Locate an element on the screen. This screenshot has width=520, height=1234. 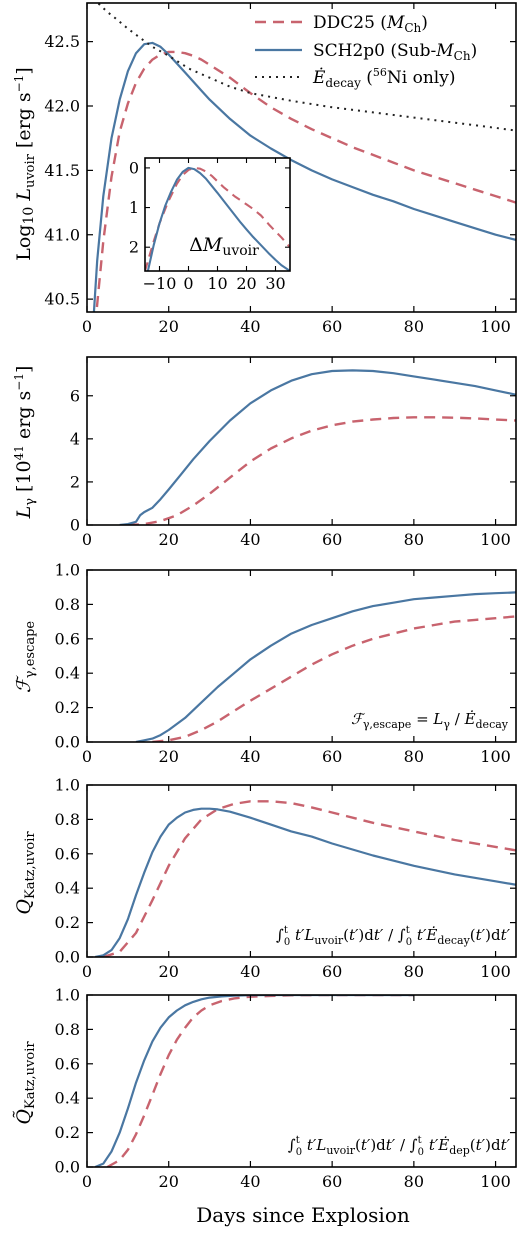
inset-x-tick-label: 30 is located at coordinates (275, 283).